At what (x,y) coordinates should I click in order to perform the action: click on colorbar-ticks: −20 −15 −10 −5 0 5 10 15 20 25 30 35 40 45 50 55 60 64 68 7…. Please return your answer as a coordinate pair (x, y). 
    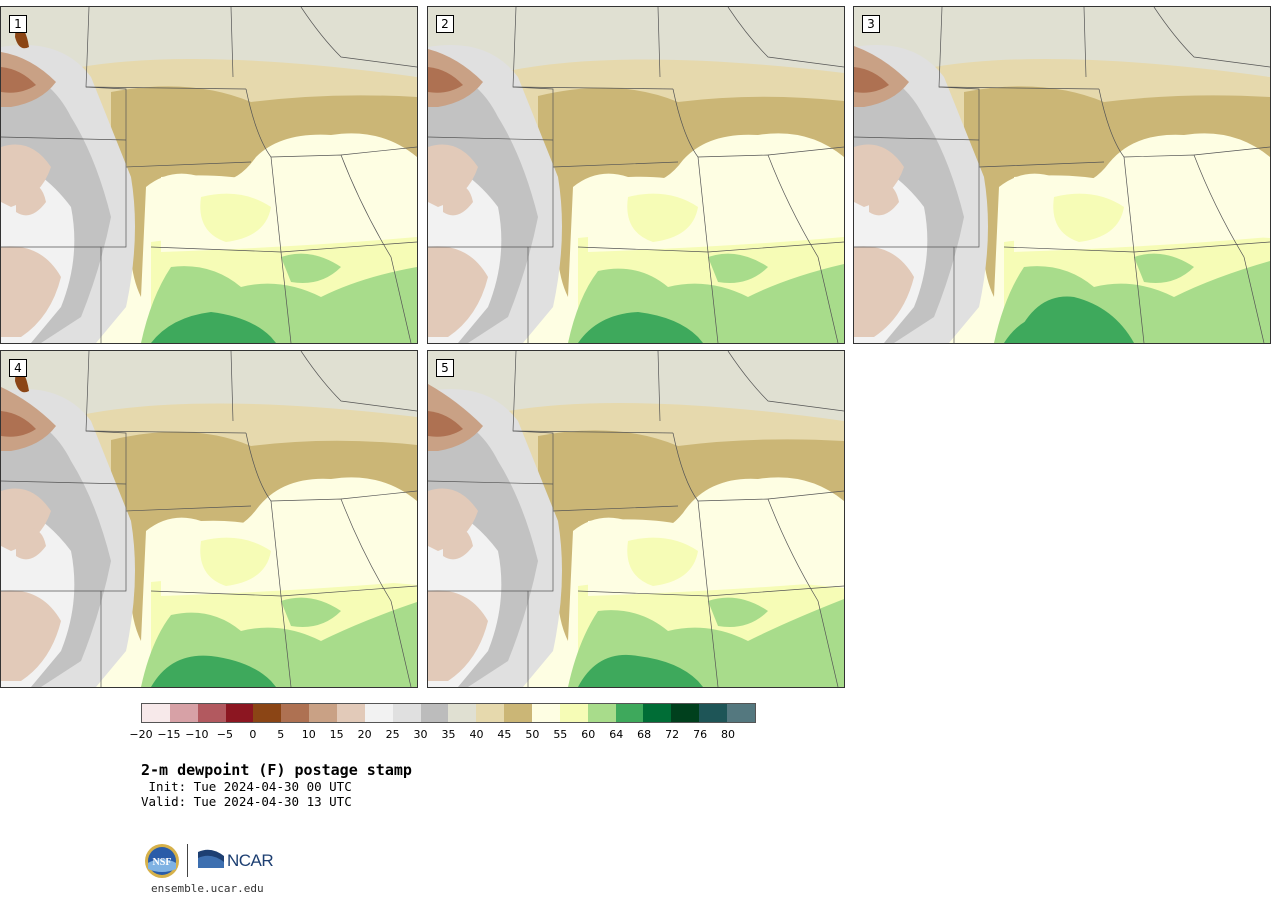
    Looking at the image, I should click on (442, 735).